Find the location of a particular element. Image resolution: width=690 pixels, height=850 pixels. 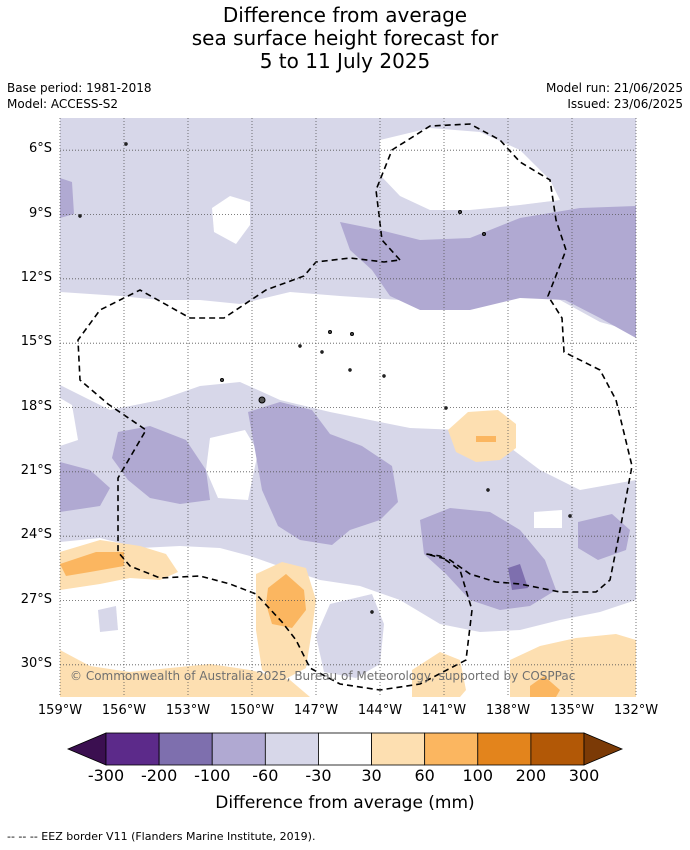

contour-minus100-core is located at coordinates (518, 577).